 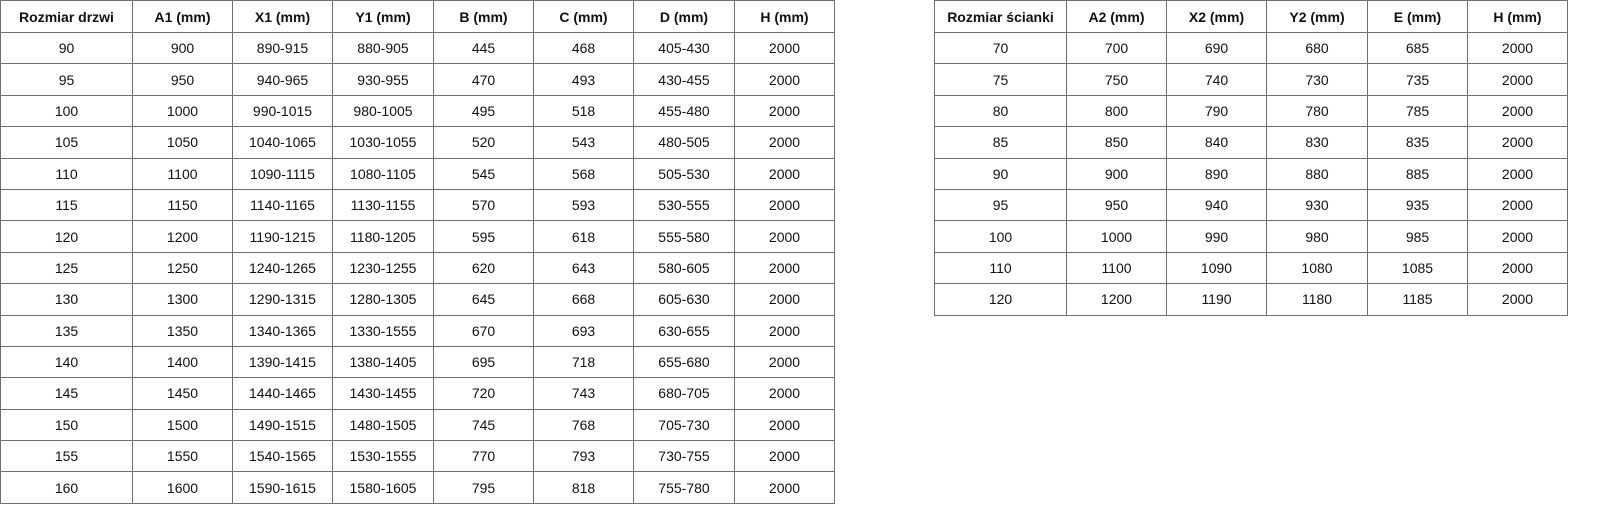 What do you see at coordinates (282, 487) in the screenshot?
I see `table-cell: 1590-1615` at bounding box center [282, 487].